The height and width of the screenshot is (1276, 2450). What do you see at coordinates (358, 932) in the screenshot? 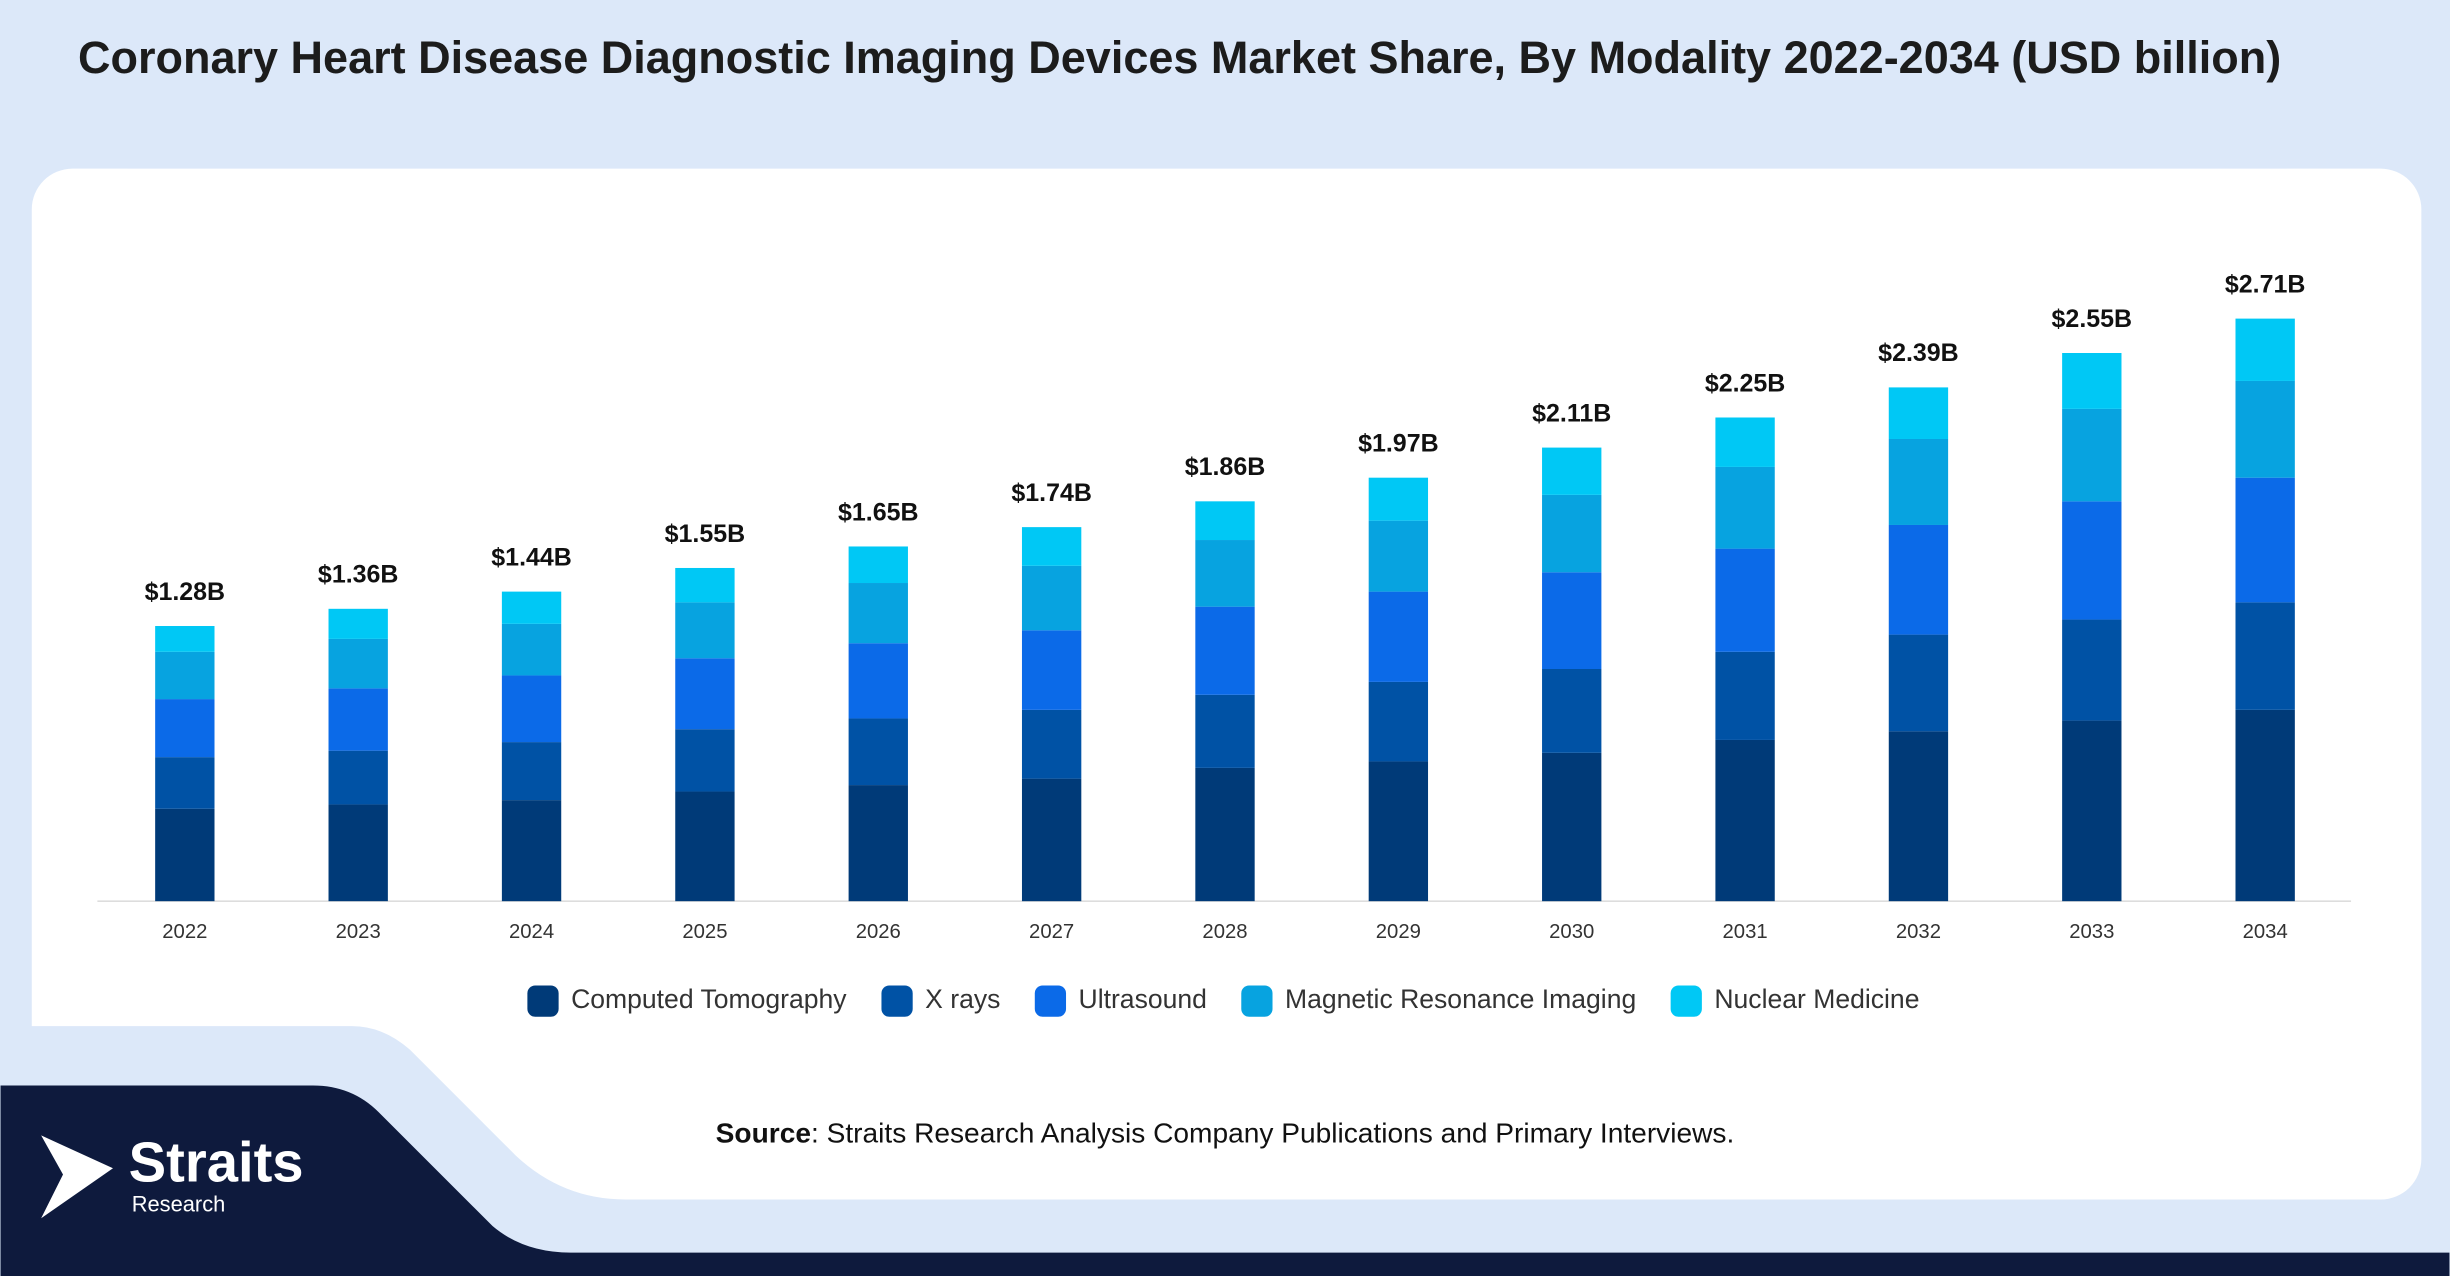
I see `x-tick-label: 2023` at bounding box center [358, 932].